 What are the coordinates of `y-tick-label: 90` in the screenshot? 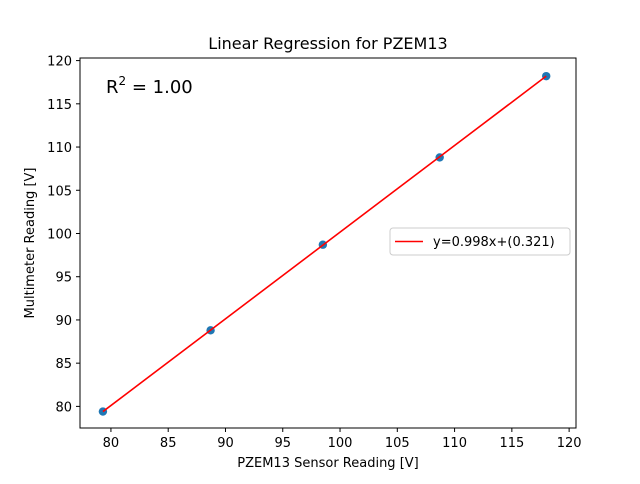 It's located at (63, 321).